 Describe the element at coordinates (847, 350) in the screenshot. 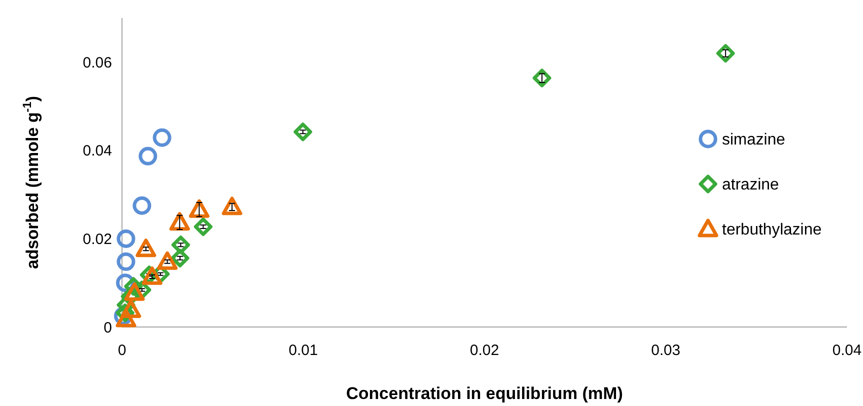

I see `x-tick-label: 0.04` at that location.